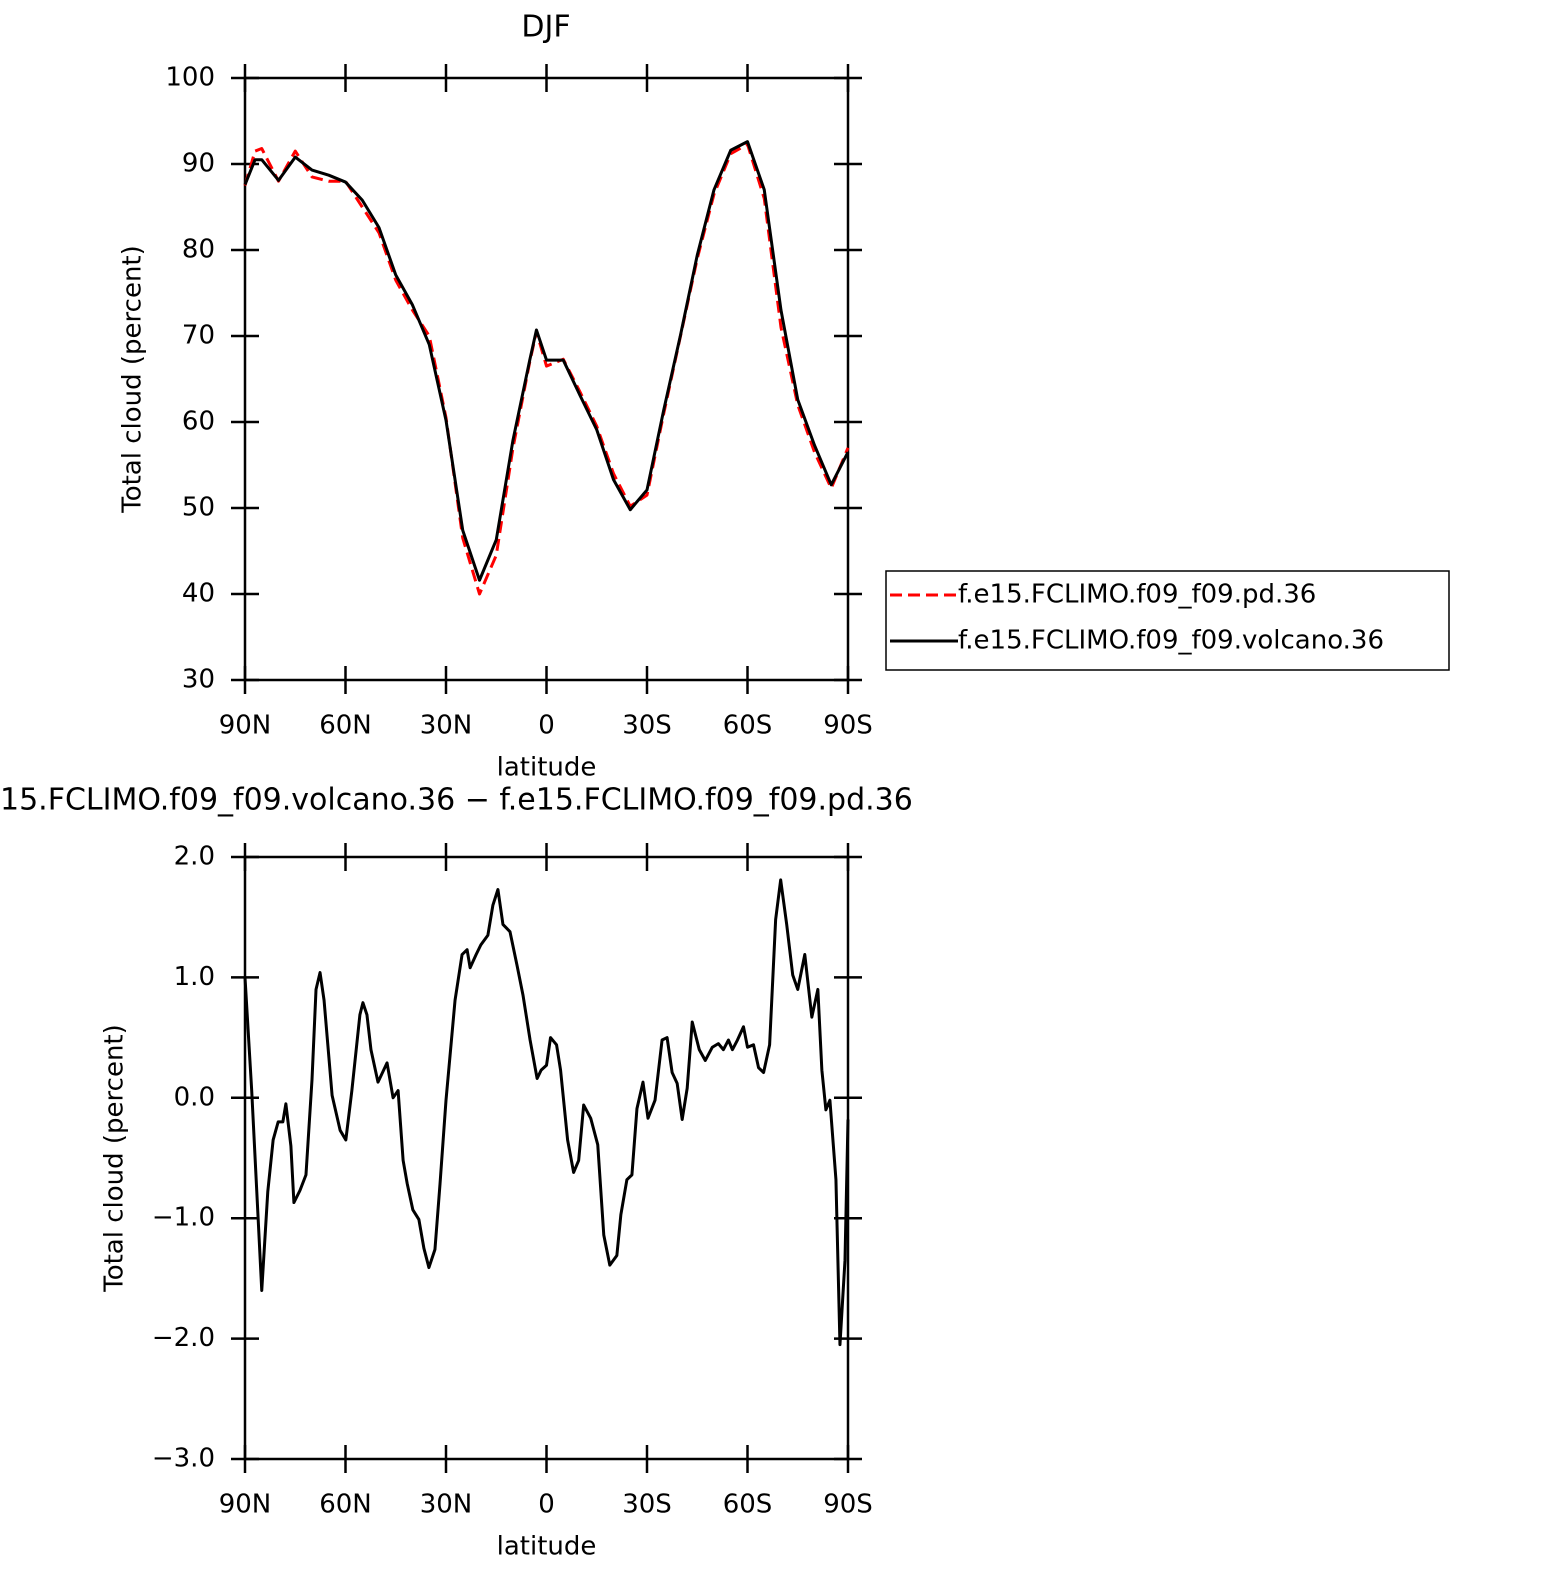 The image size is (1558, 1569). I want to click on y-tick-label: −1.0, so click(183, 1218).